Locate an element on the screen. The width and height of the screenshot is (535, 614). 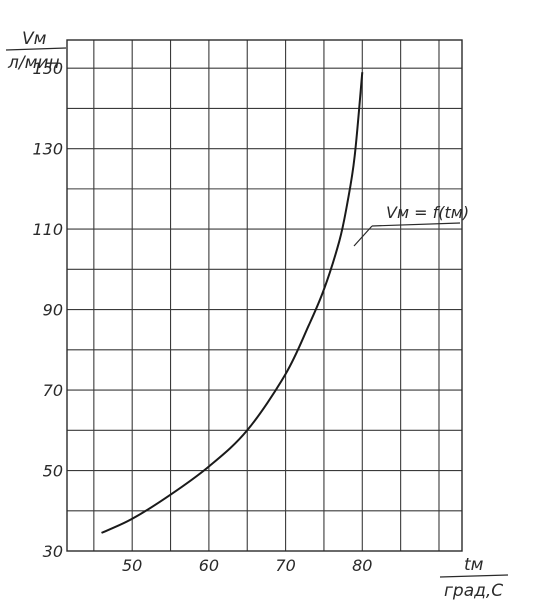
x-tick-label: 70 is located at coordinates (285, 565).